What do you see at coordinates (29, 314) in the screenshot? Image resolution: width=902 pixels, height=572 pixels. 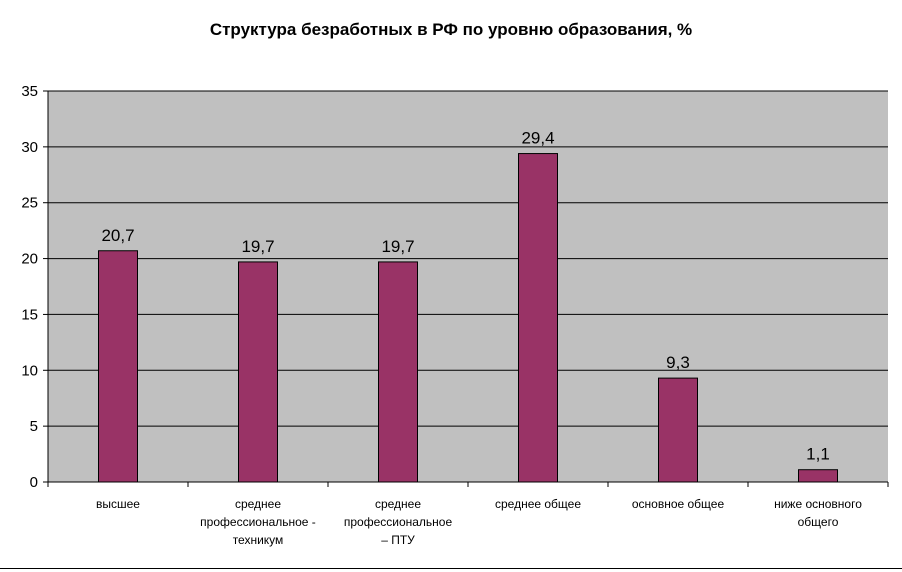 I see `y-tick-label: 15` at bounding box center [29, 314].